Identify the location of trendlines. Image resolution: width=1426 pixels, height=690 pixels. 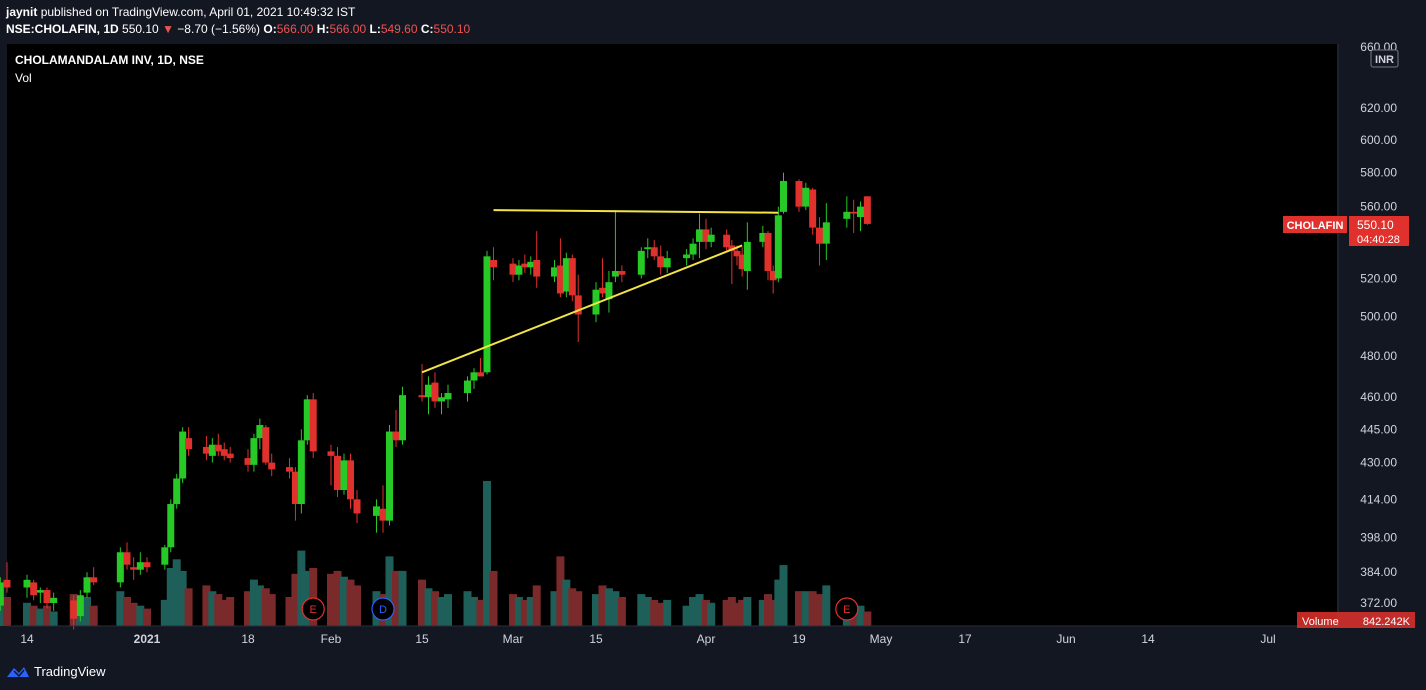
(600, 291).